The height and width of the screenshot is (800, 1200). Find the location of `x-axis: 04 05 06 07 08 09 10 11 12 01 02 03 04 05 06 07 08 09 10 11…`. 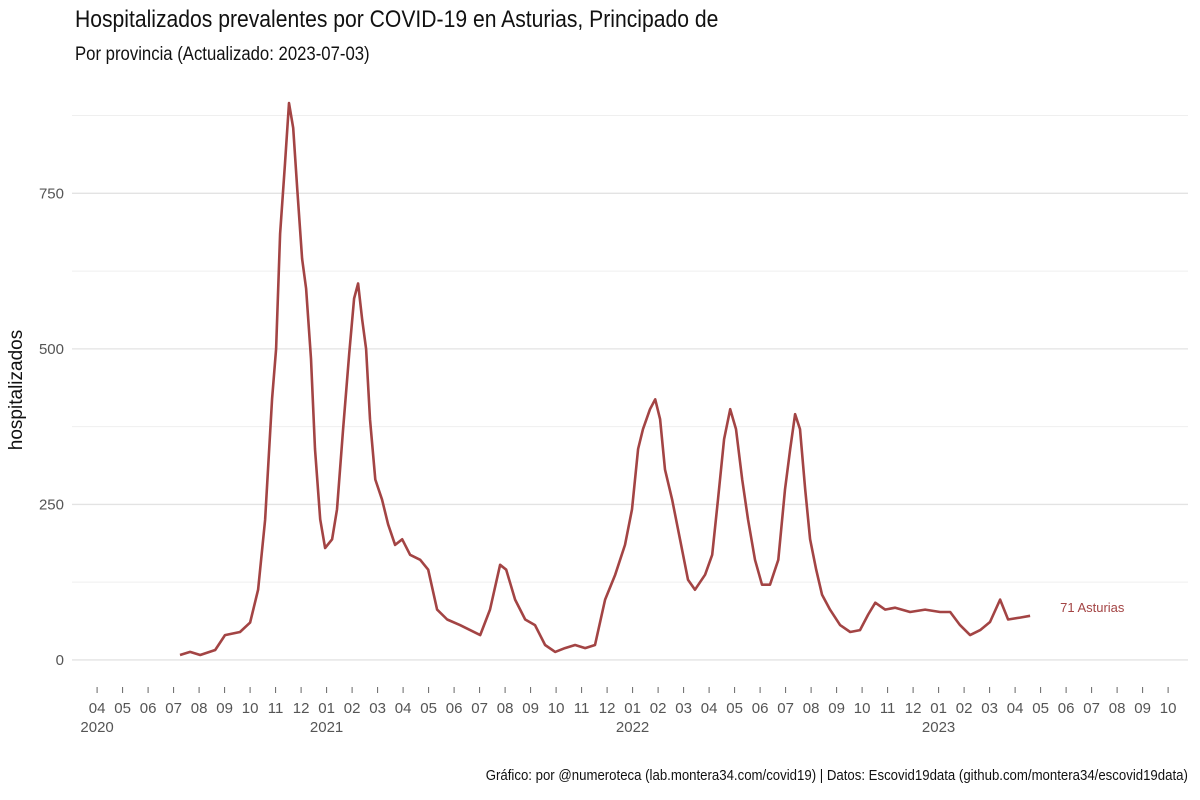

x-axis: 04 05 06 07 08 09 10 11 12 01 02 03 04 05 06 07 08 09 10 11… is located at coordinates (628, 711).